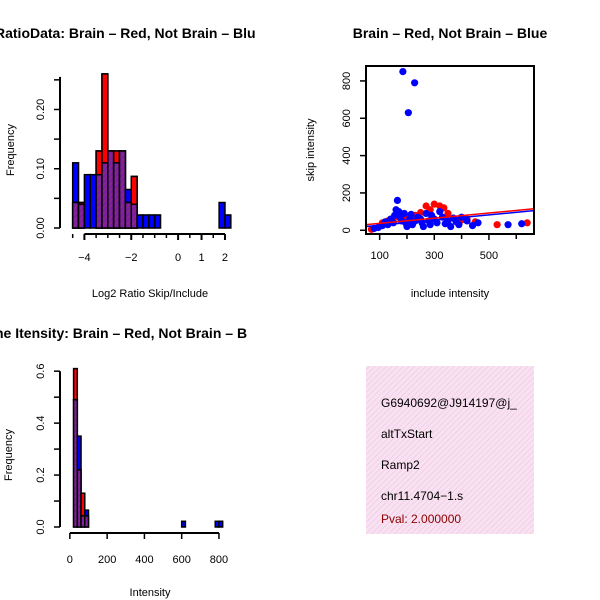  I want to click on ratio-x-tick-label: 0, so click(178, 258).